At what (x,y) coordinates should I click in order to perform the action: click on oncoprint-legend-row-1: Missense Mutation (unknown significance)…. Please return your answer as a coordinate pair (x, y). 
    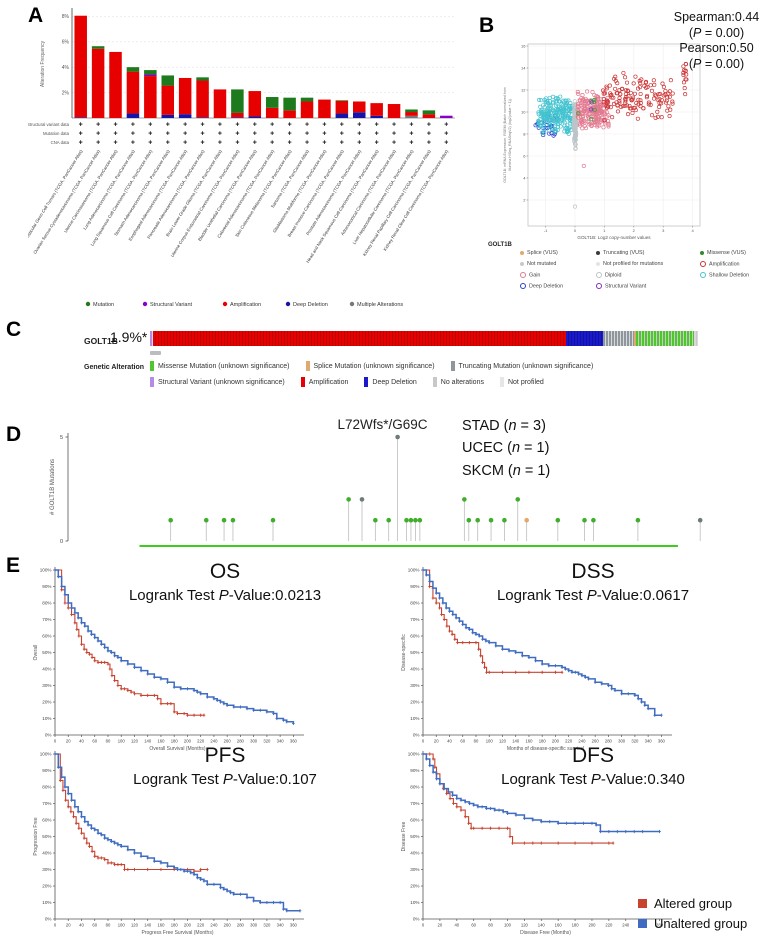
    Looking at the image, I should click on (371, 366).